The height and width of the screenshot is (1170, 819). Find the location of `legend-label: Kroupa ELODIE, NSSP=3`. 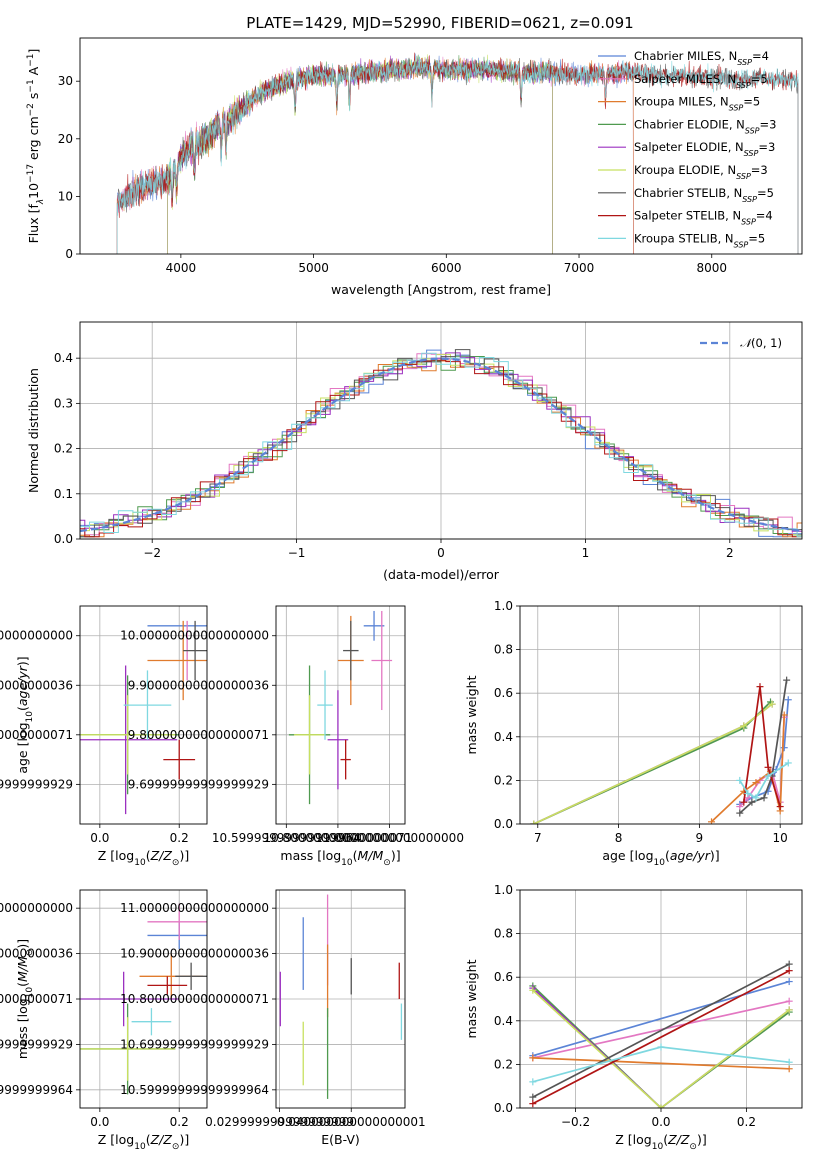

legend-label: Kroupa ELODIE, NSSP=3 is located at coordinates (701, 172).